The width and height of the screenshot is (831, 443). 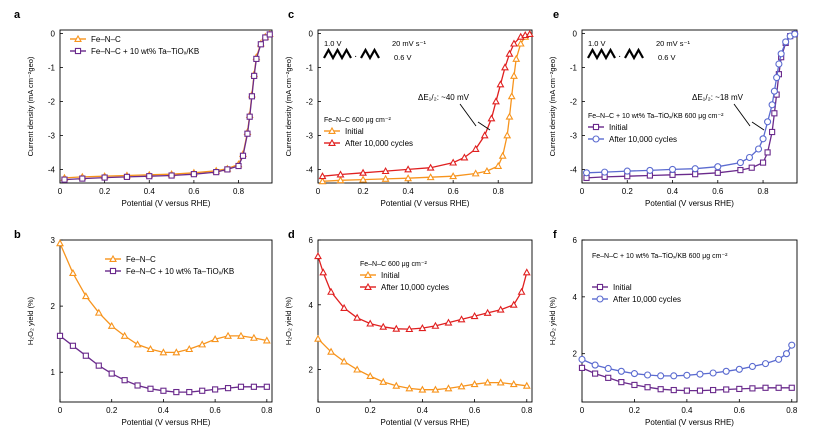 What do you see at coordinates (718, 97) in the screenshot?
I see `delta-e-annotation: ΔE₁/₂: ~18 mV` at bounding box center [718, 97].